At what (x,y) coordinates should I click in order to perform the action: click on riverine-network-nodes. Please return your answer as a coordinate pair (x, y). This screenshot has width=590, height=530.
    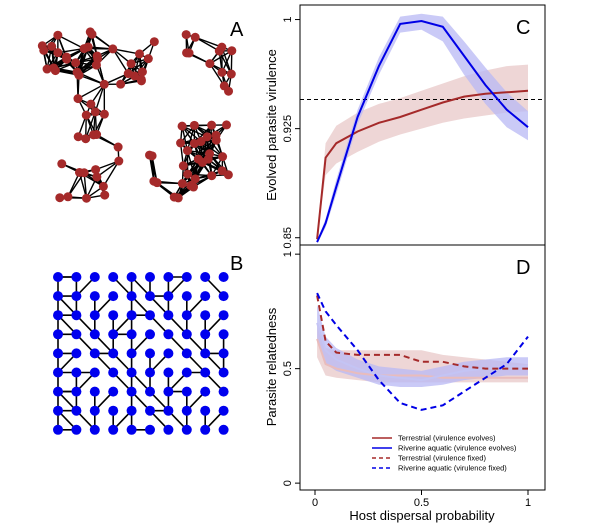
    Looking at the image, I should click on (141, 353).